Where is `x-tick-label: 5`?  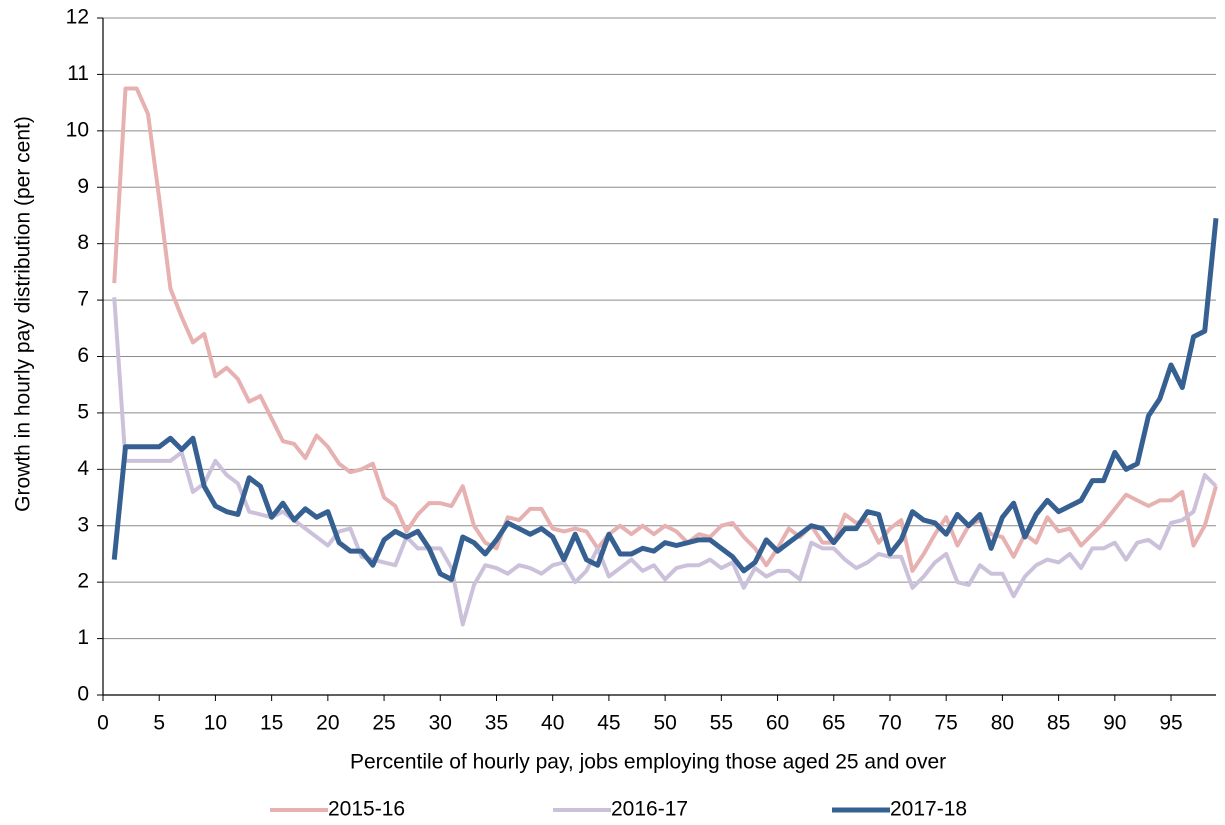
x-tick-label: 5 is located at coordinates (159, 723).